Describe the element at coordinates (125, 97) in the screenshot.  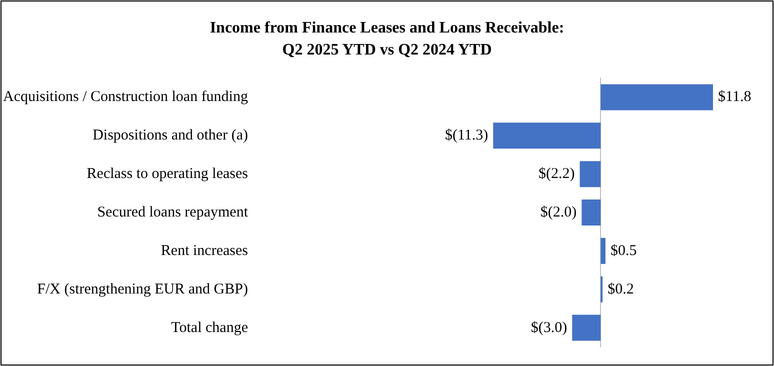
I see `y-tick-label: Acquisitions / Construction loan funding` at that location.